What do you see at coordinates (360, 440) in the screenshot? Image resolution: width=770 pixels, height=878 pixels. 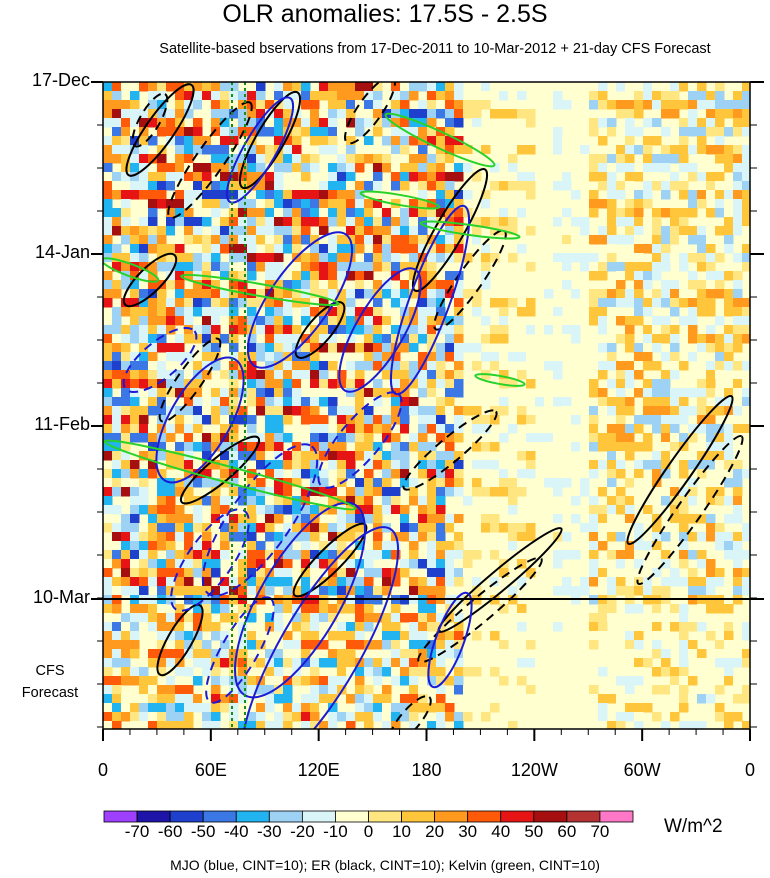 I see `mjo-contour` at bounding box center [360, 440].